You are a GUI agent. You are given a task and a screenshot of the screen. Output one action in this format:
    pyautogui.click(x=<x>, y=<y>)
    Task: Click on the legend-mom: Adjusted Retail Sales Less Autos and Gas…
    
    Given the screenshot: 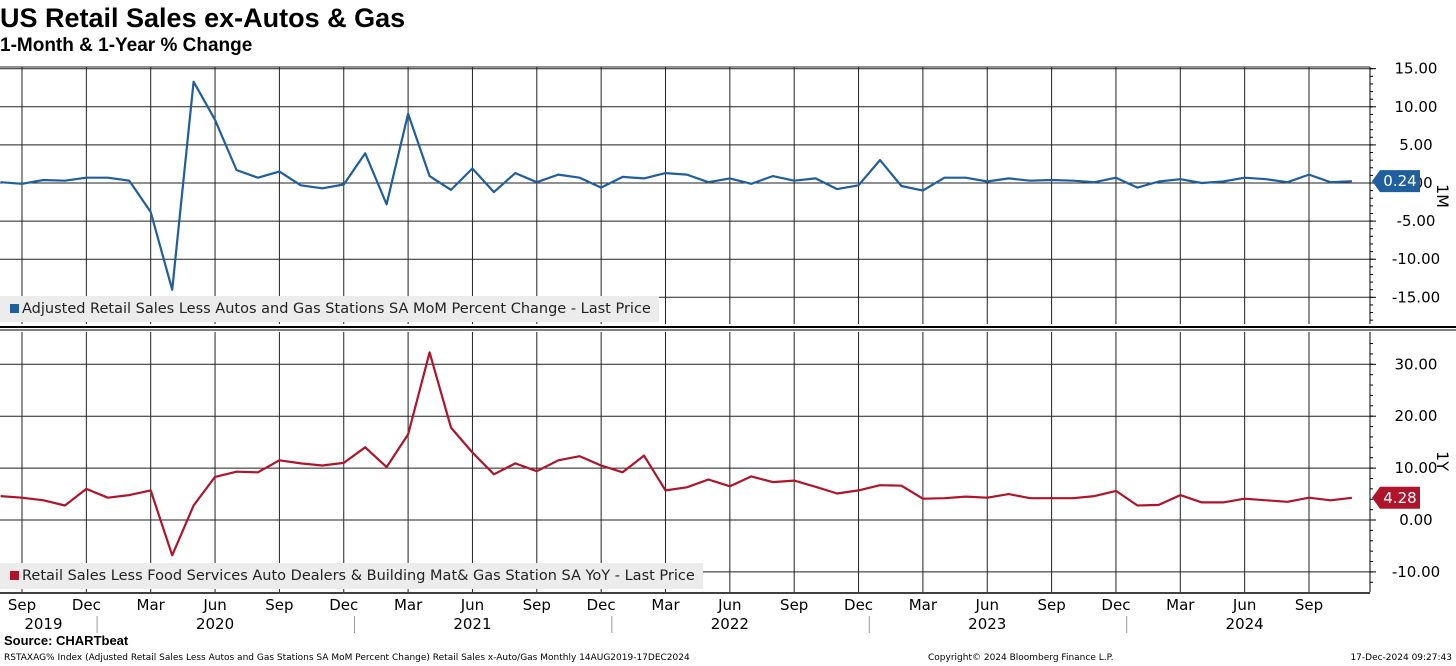 What is the action you would take?
    pyautogui.click(x=329, y=309)
    